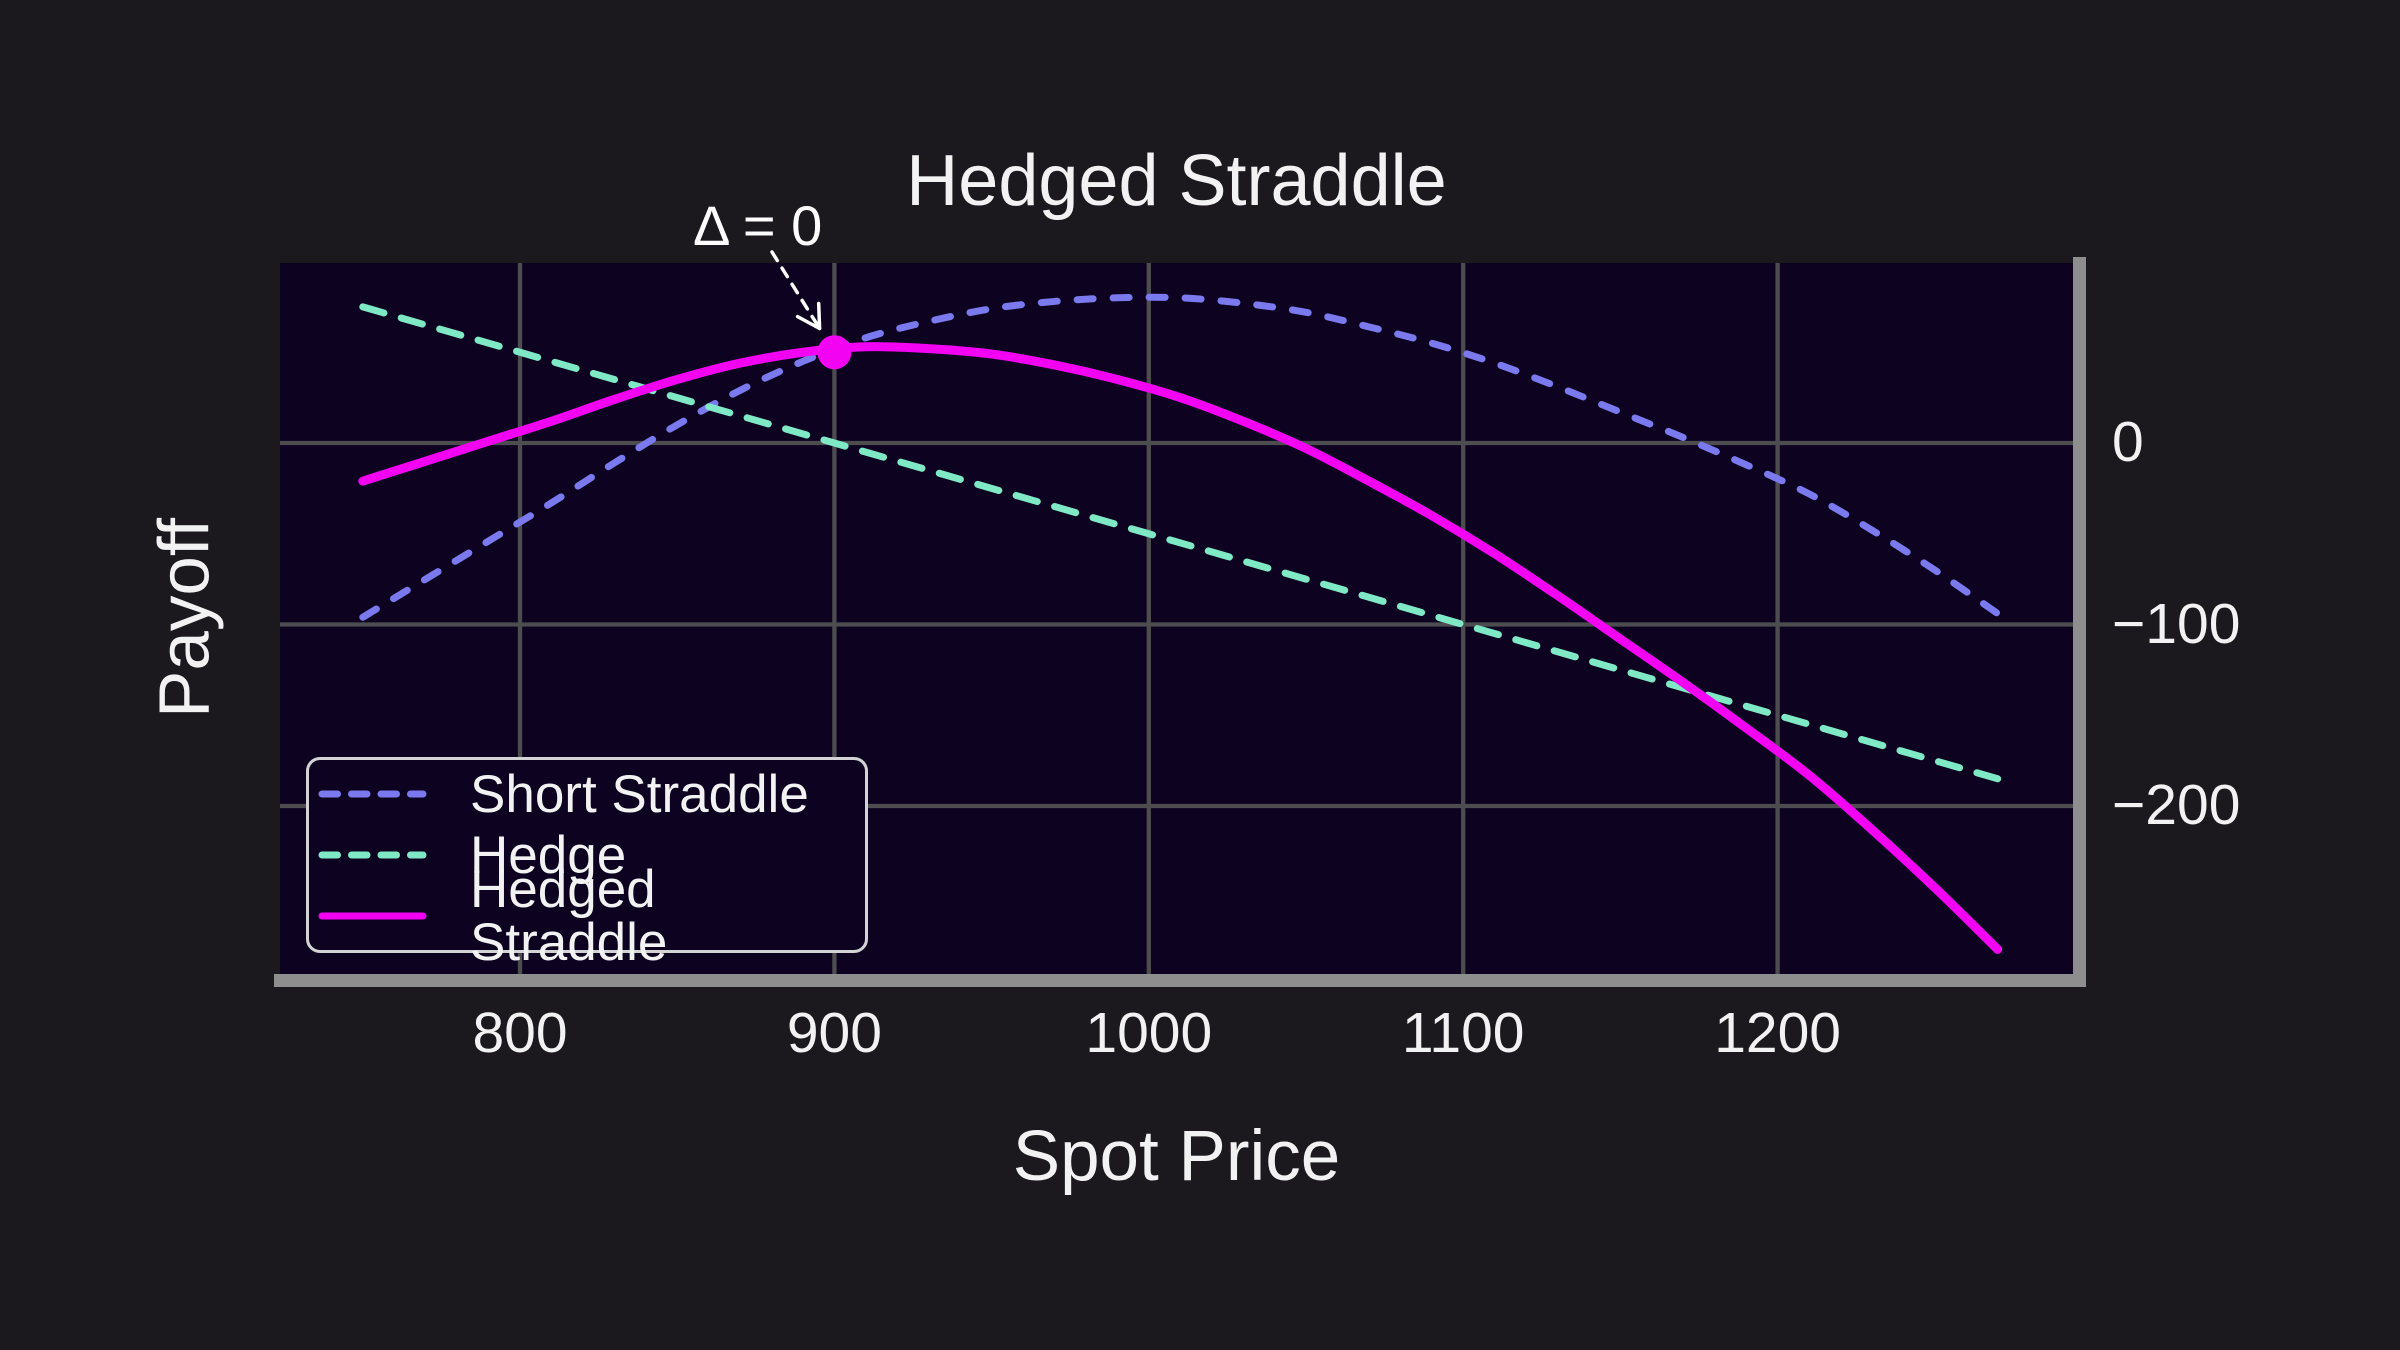  Describe the element at coordinates (548, 855) in the screenshot. I see `legend-label: Hedge` at that location.